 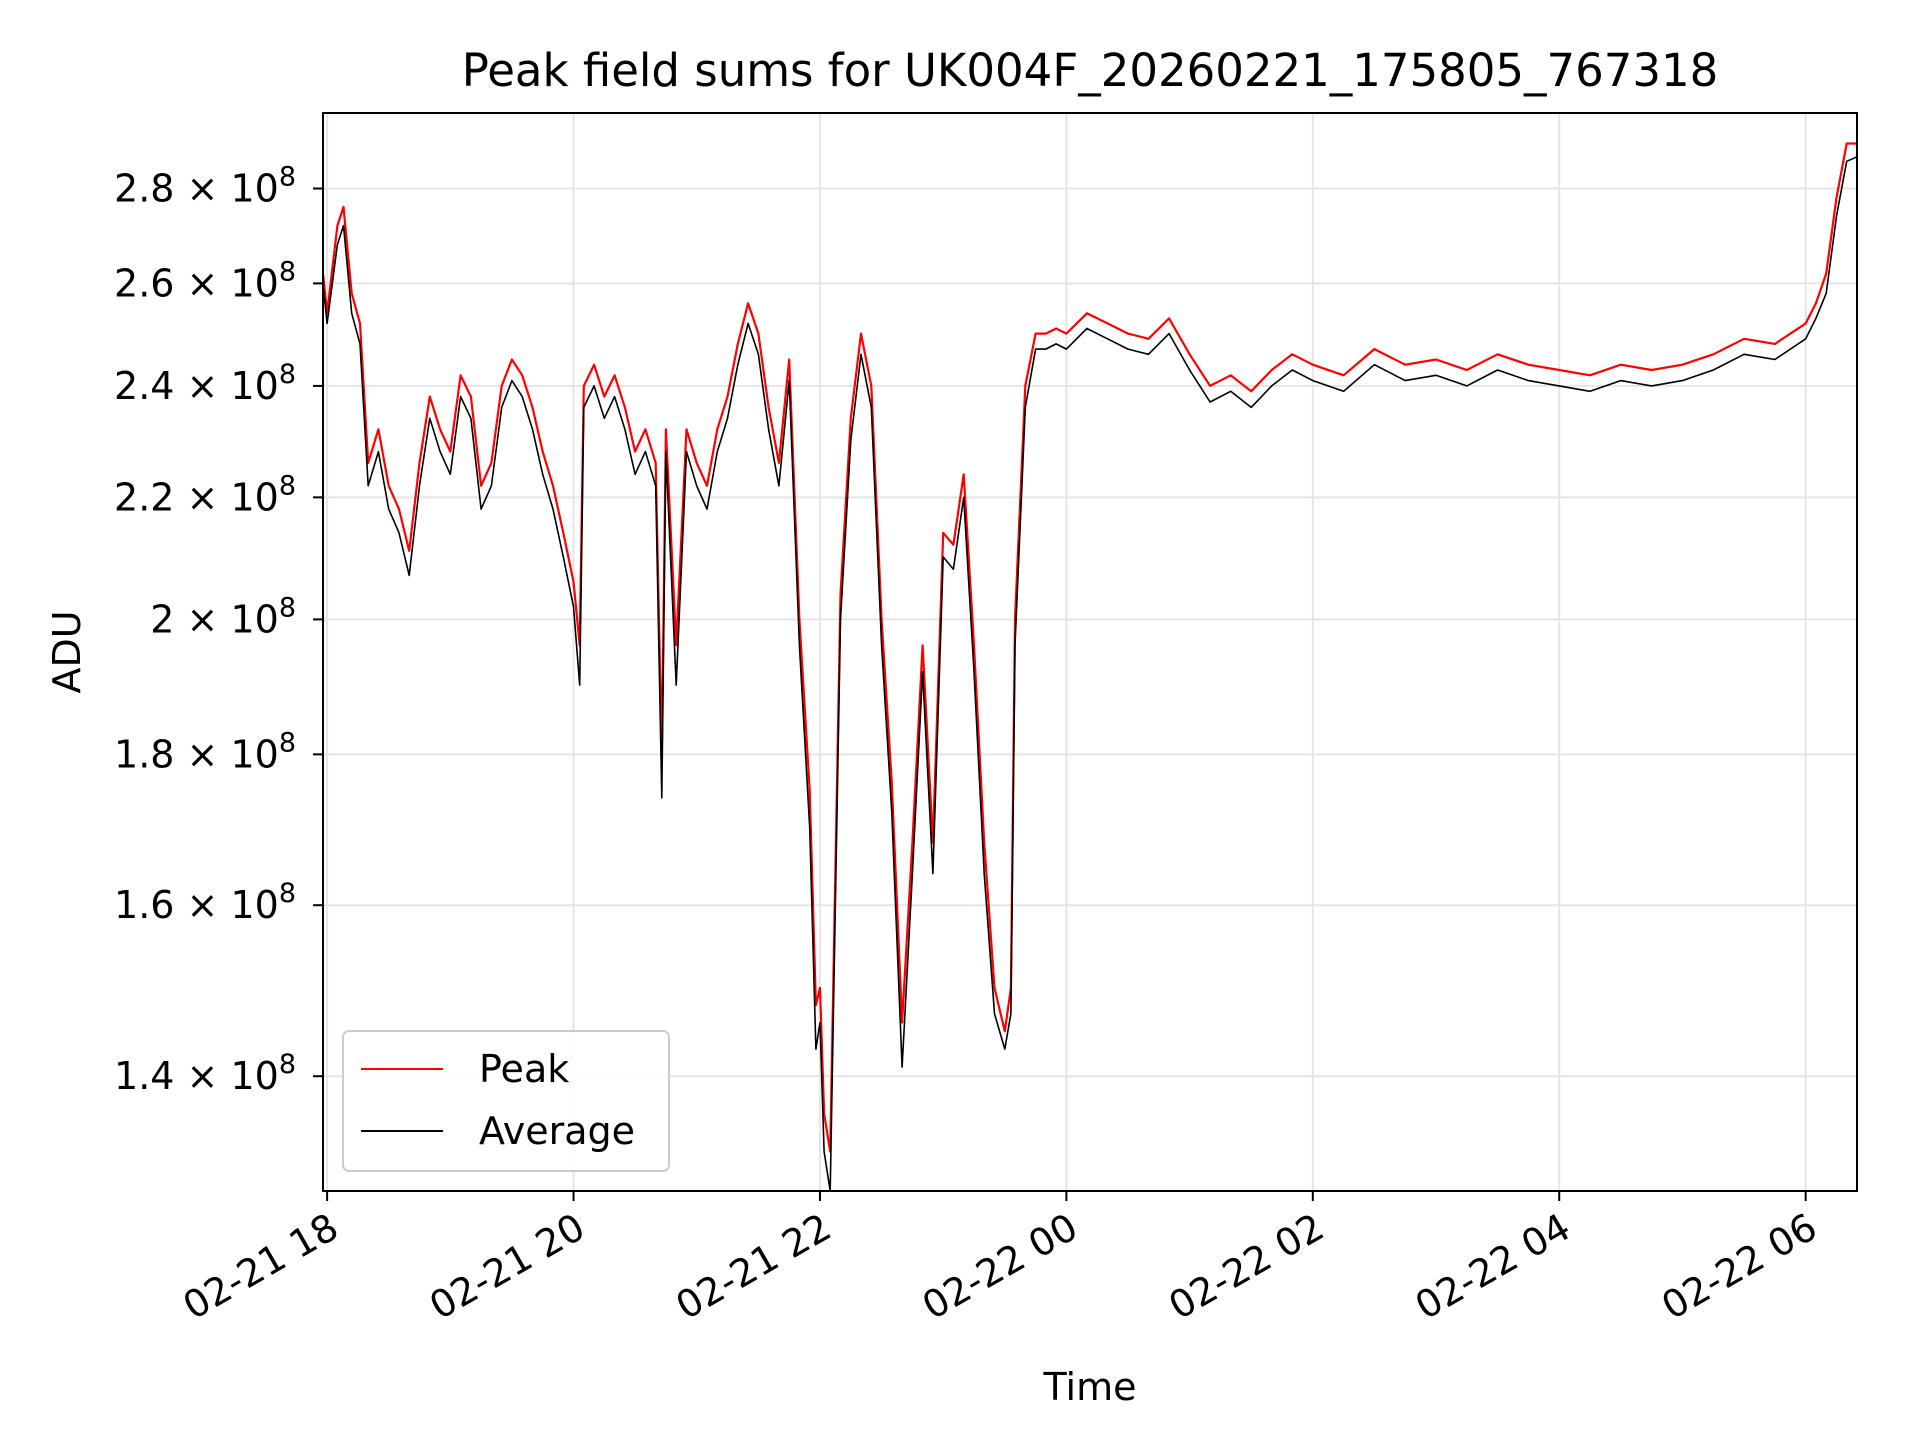 What do you see at coordinates (1000, 1267) in the screenshot?
I see `x-tick-label: 02-22 00` at bounding box center [1000, 1267].